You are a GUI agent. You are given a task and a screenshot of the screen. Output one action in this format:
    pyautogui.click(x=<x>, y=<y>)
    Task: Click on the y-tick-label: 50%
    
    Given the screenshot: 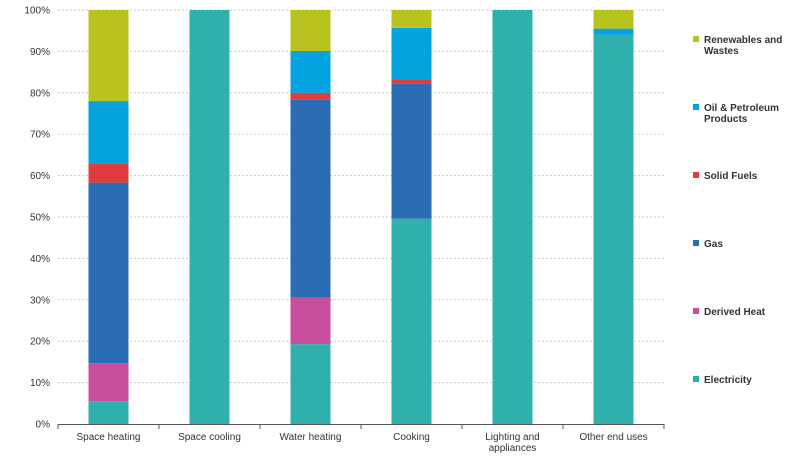 What is the action you would take?
    pyautogui.click(x=40, y=218)
    